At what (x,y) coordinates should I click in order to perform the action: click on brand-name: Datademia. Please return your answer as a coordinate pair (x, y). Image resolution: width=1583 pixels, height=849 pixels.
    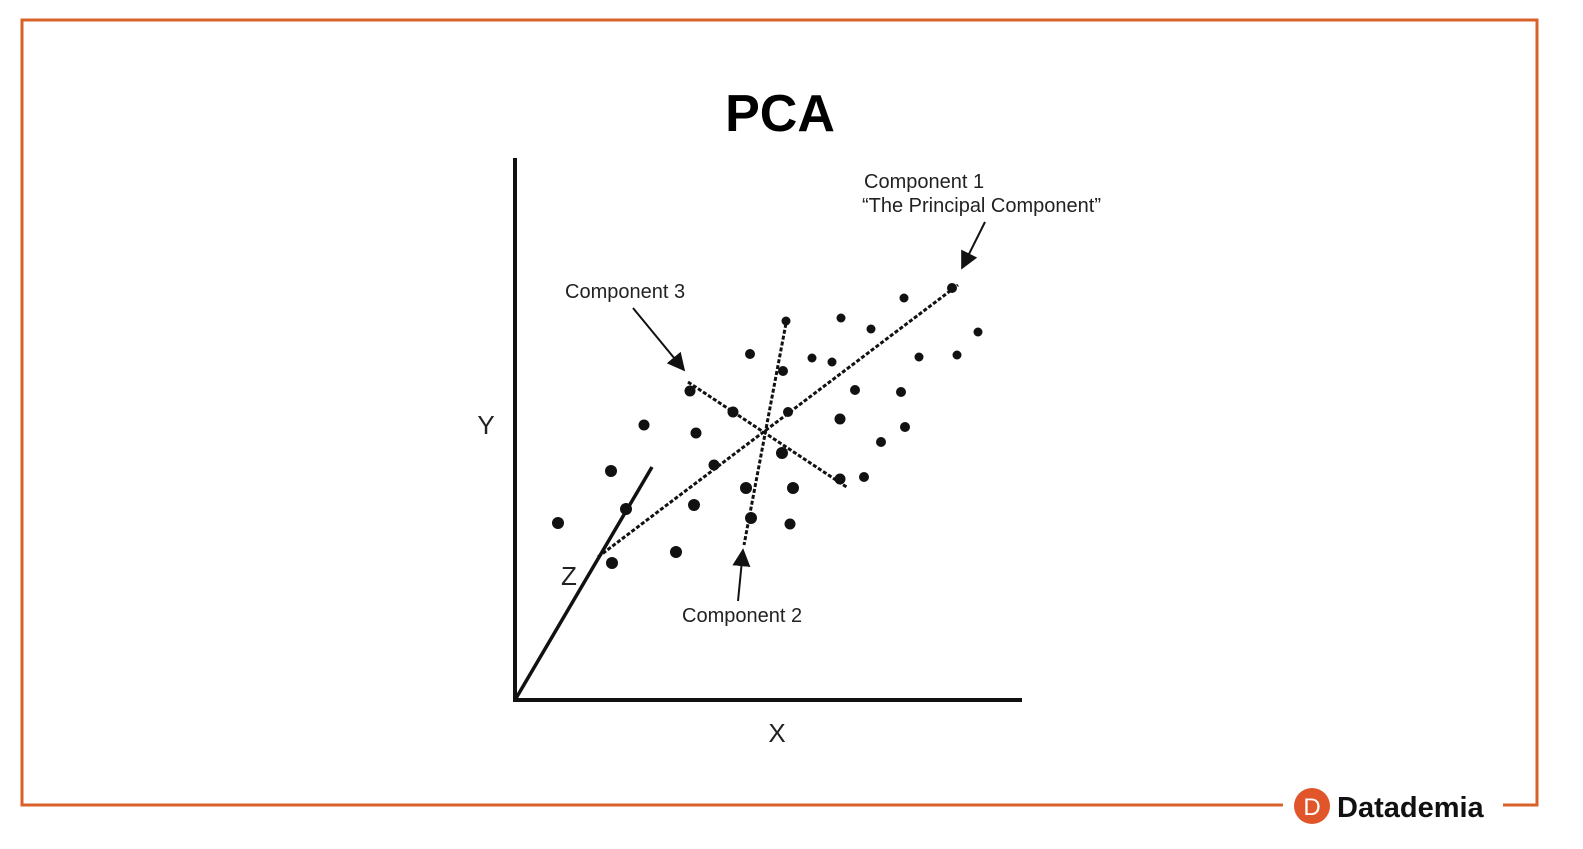
    Looking at the image, I should click on (1411, 808).